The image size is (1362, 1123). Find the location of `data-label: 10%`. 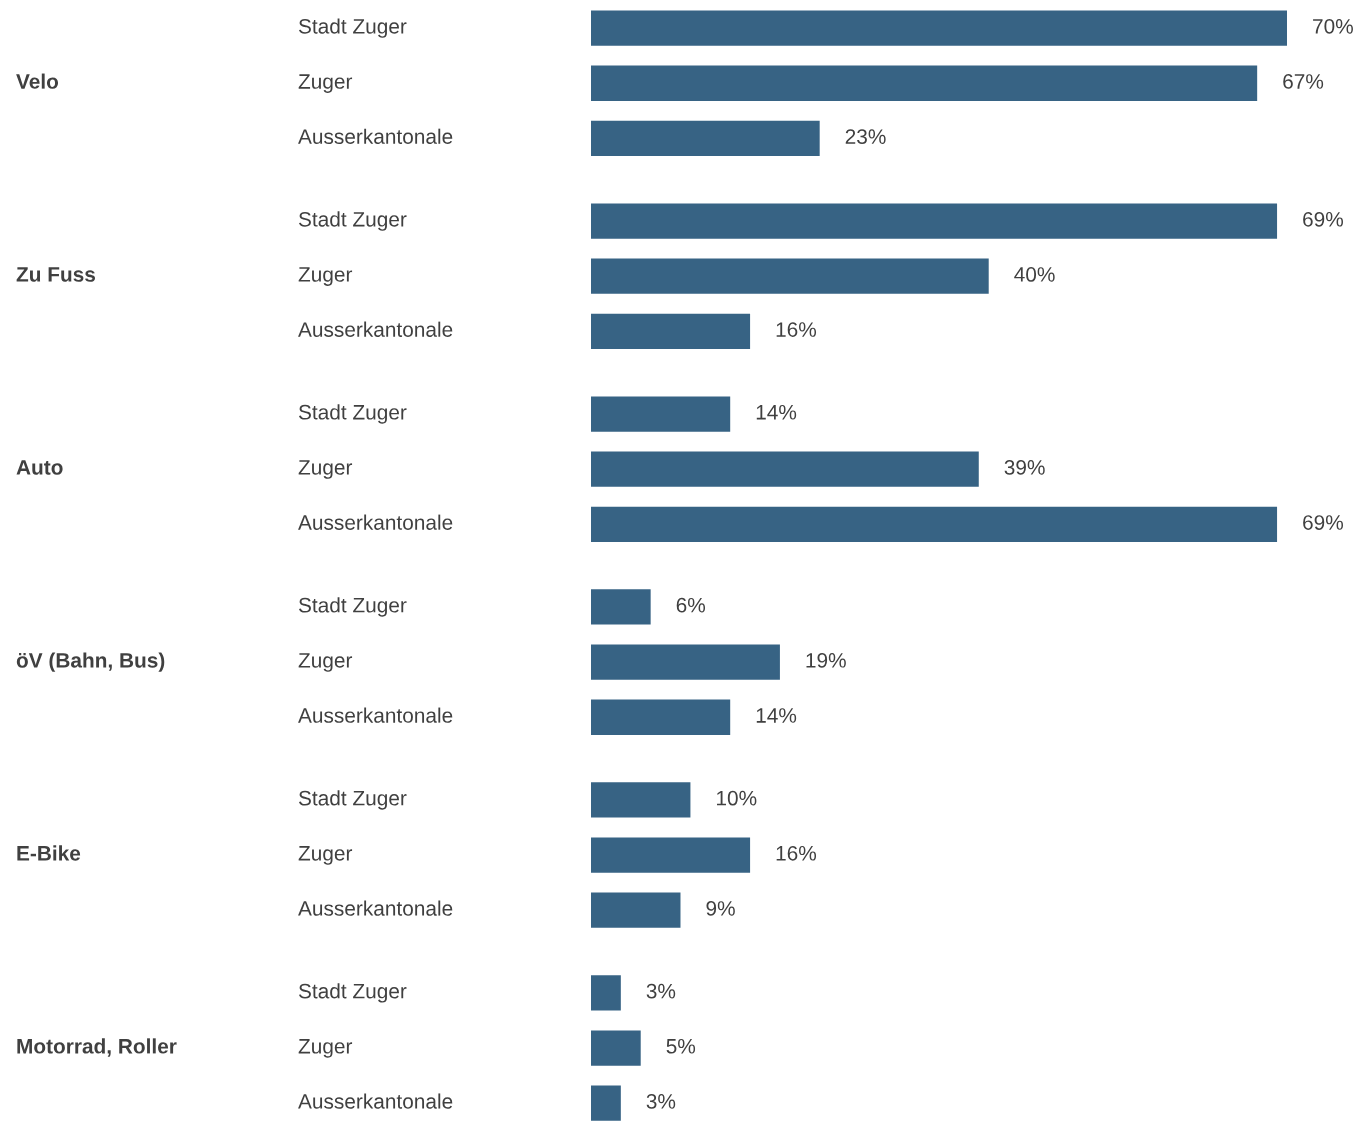

data-label: 10% is located at coordinates (737, 798).